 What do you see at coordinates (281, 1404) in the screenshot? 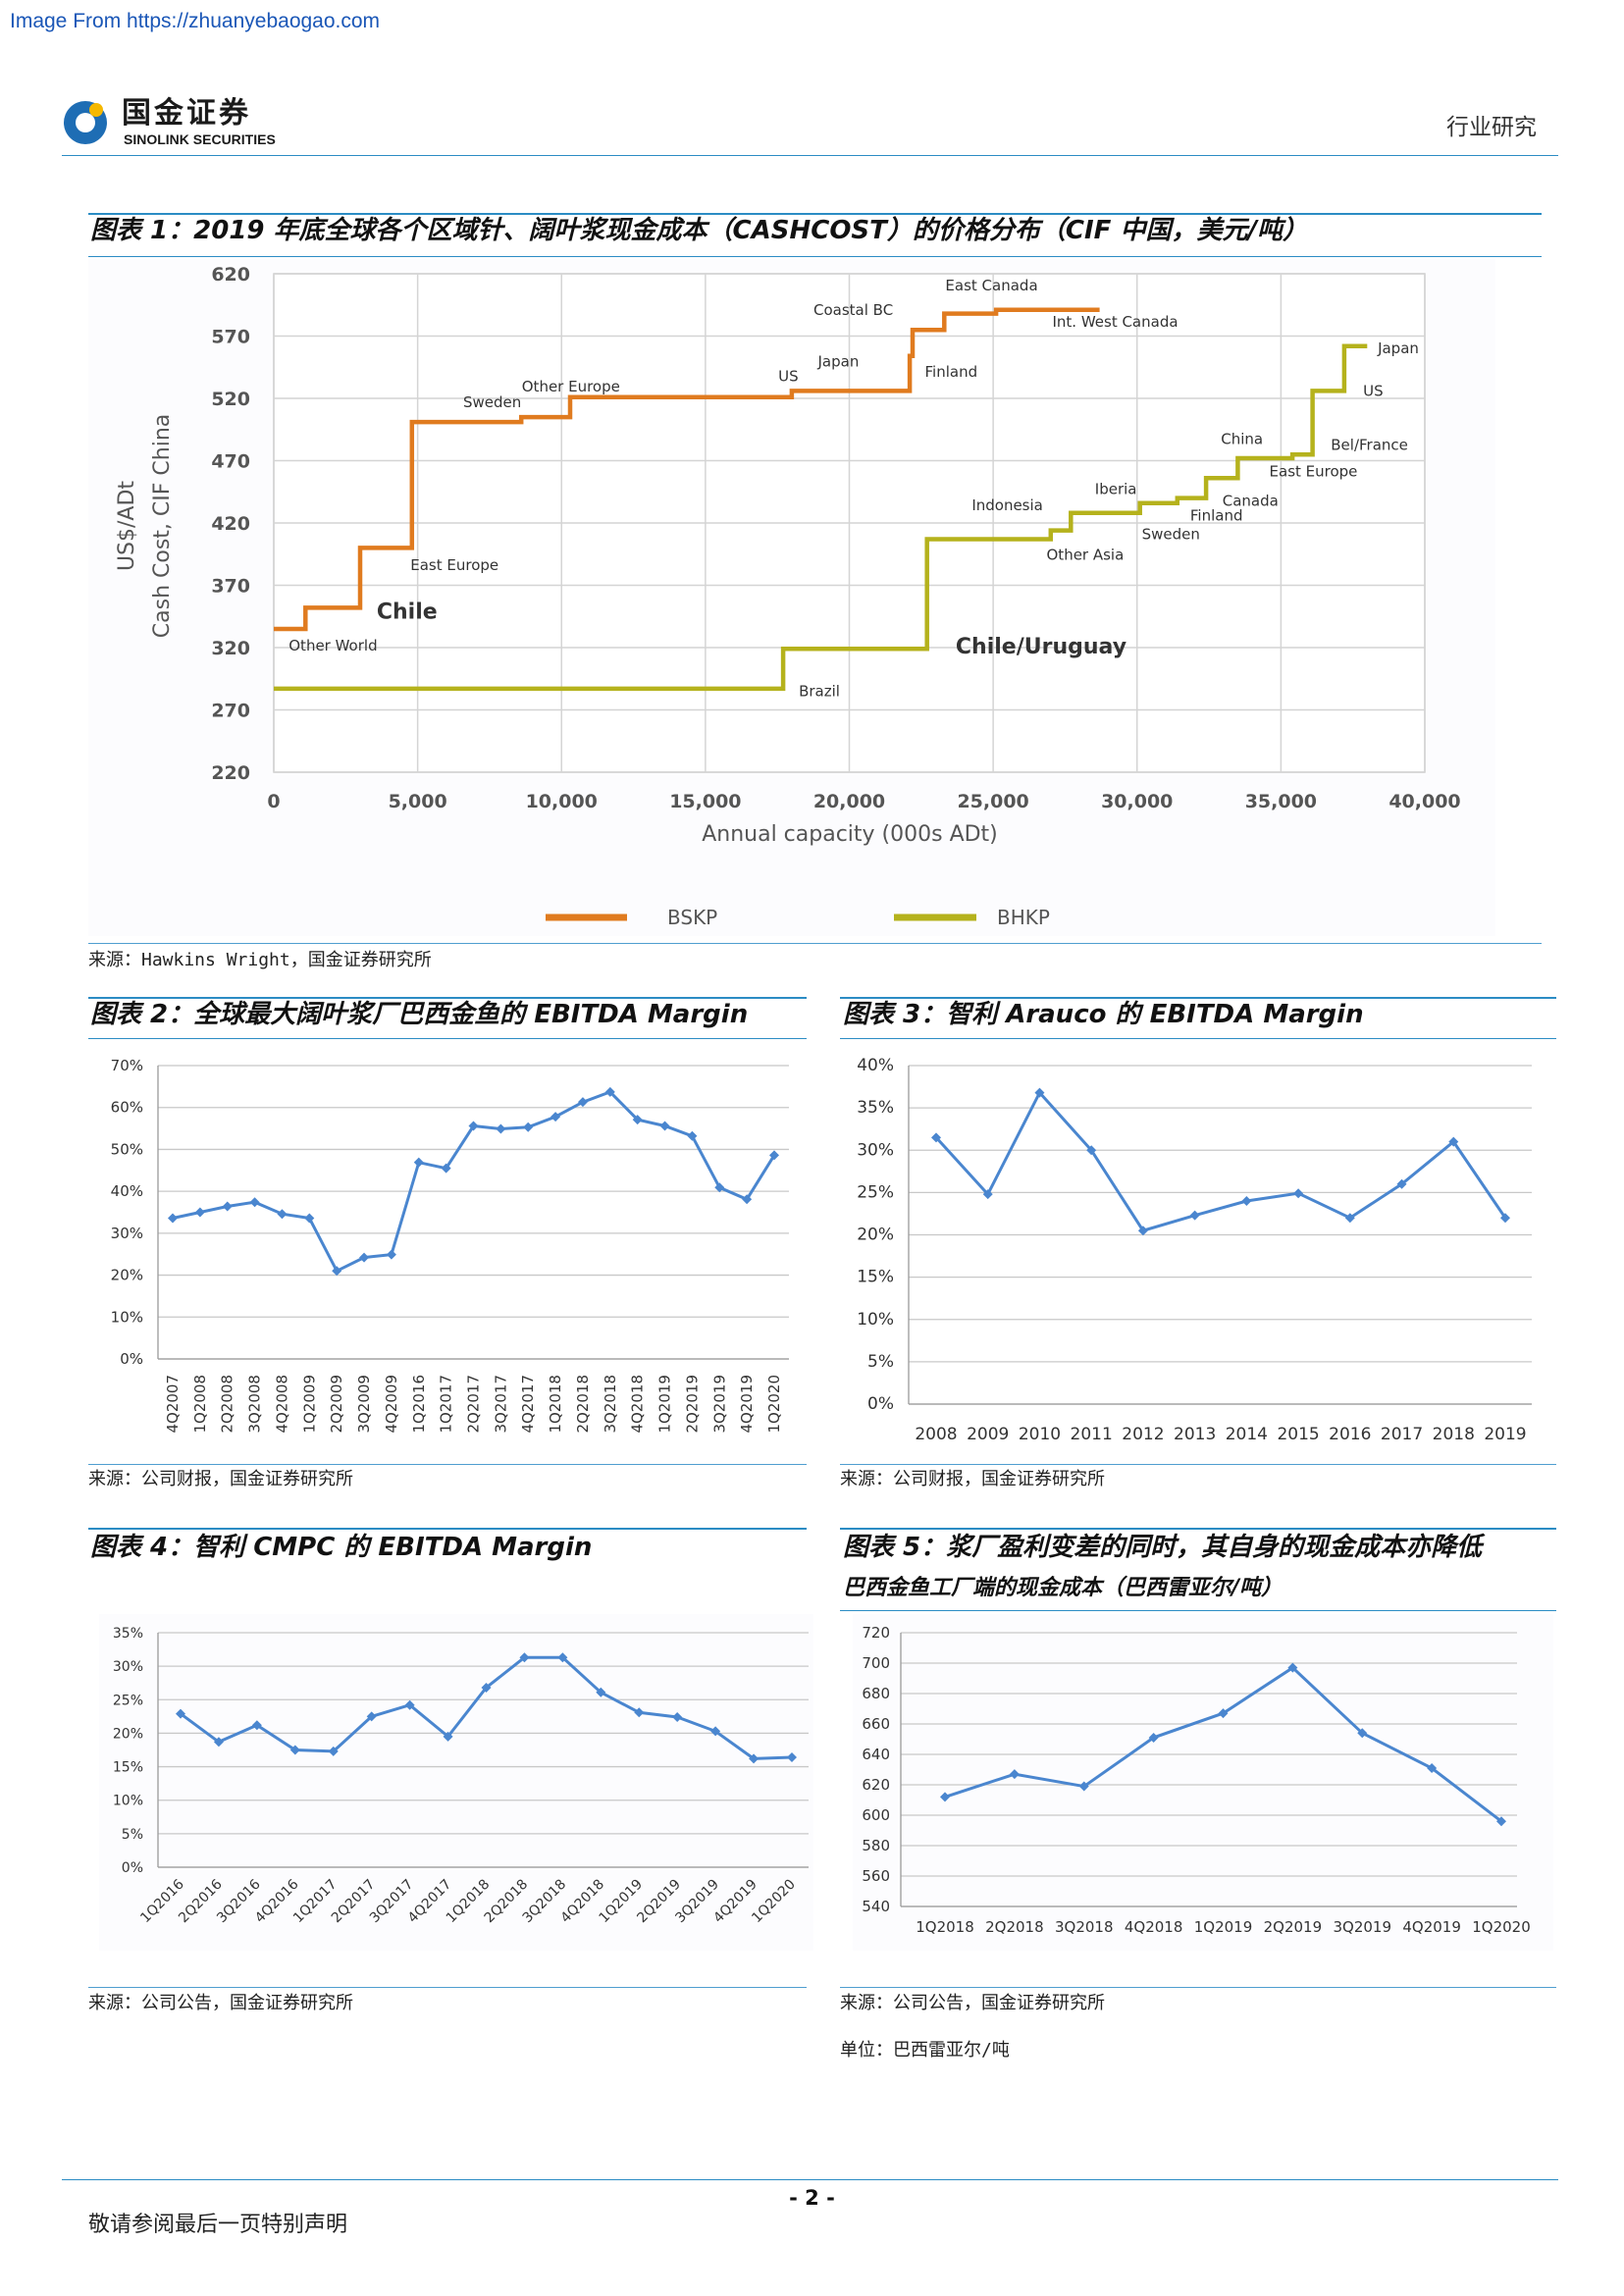
I see `x-tick-label: 4Q2008` at bounding box center [281, 1404].